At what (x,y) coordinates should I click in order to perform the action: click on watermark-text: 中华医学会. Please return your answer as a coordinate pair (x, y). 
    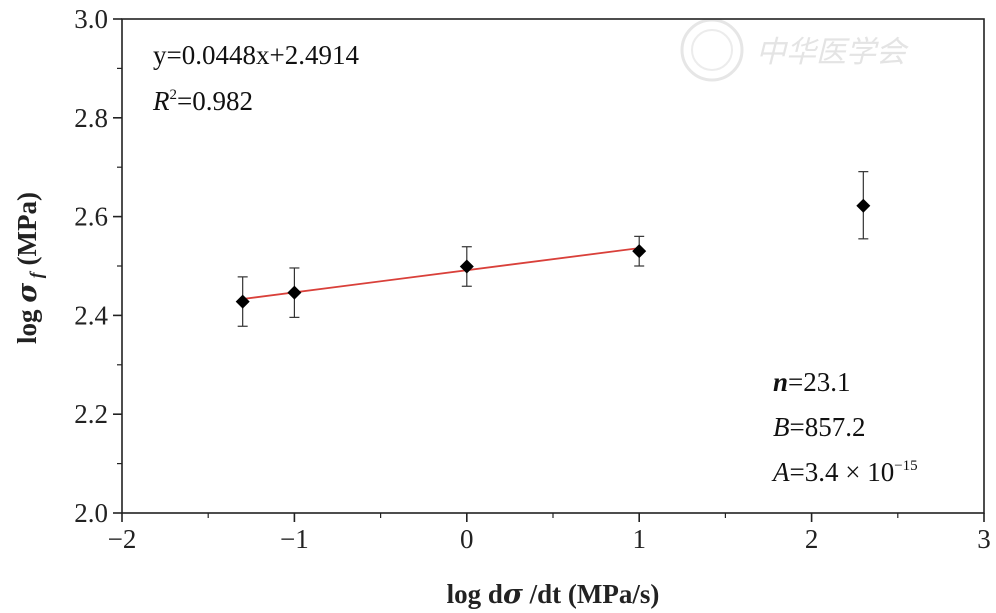
    Looking at the image, I should click on (832, 52).